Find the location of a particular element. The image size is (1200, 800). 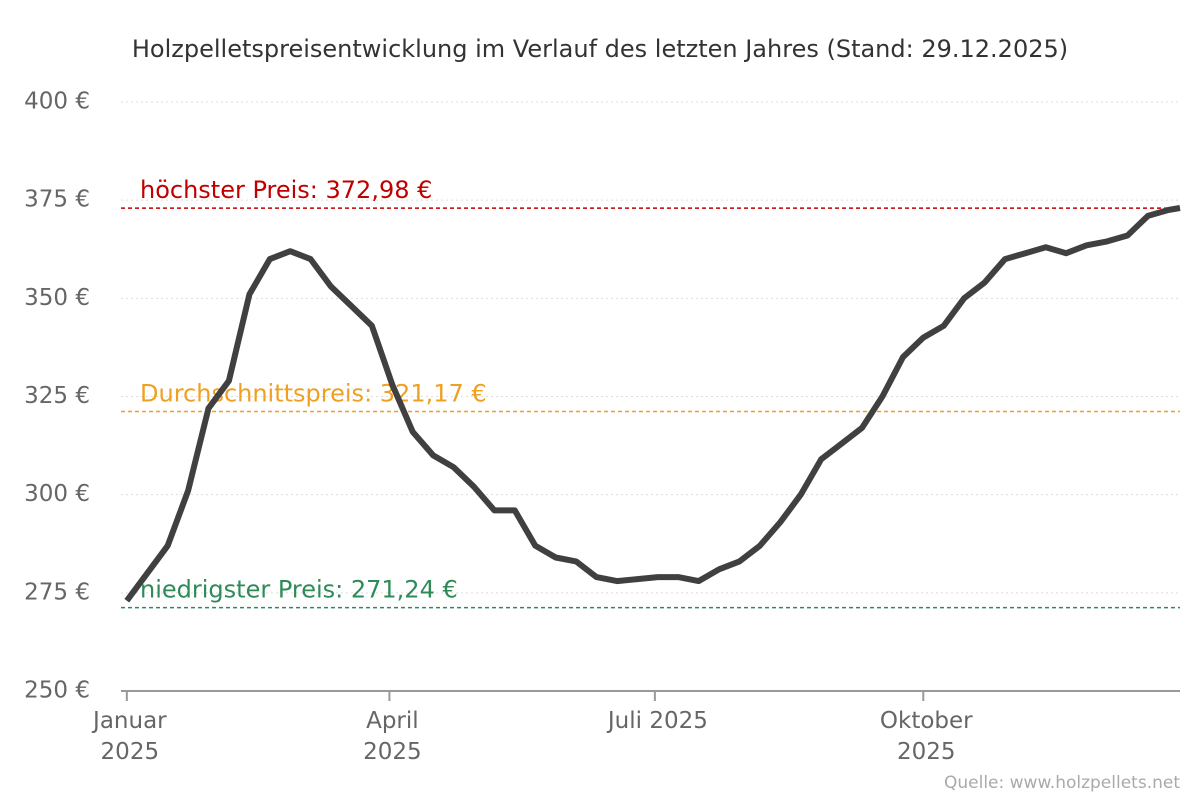

reference-label: Durchschnittspreis: 321,17 € is located at coordinates (313, 394).